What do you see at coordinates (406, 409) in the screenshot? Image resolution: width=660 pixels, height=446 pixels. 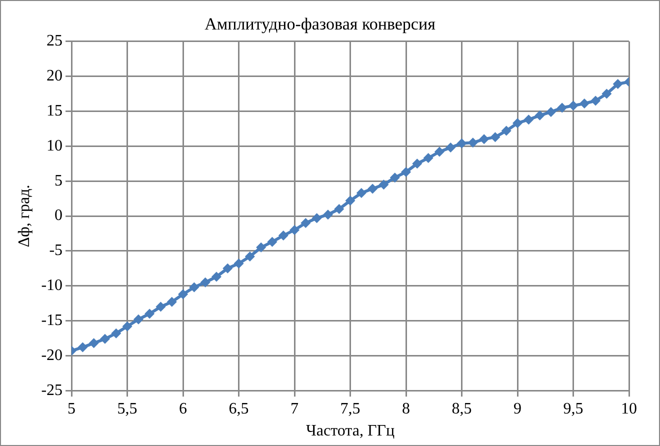 I see `x-tick-label: 8` at bounding box center [406, 409].